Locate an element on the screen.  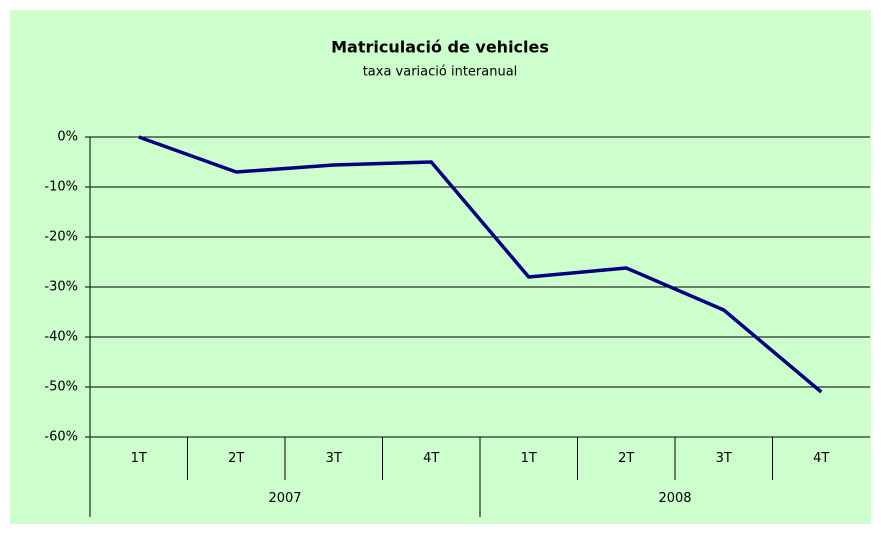
y-tick-label: -40% is located at coordinates (61, 337).